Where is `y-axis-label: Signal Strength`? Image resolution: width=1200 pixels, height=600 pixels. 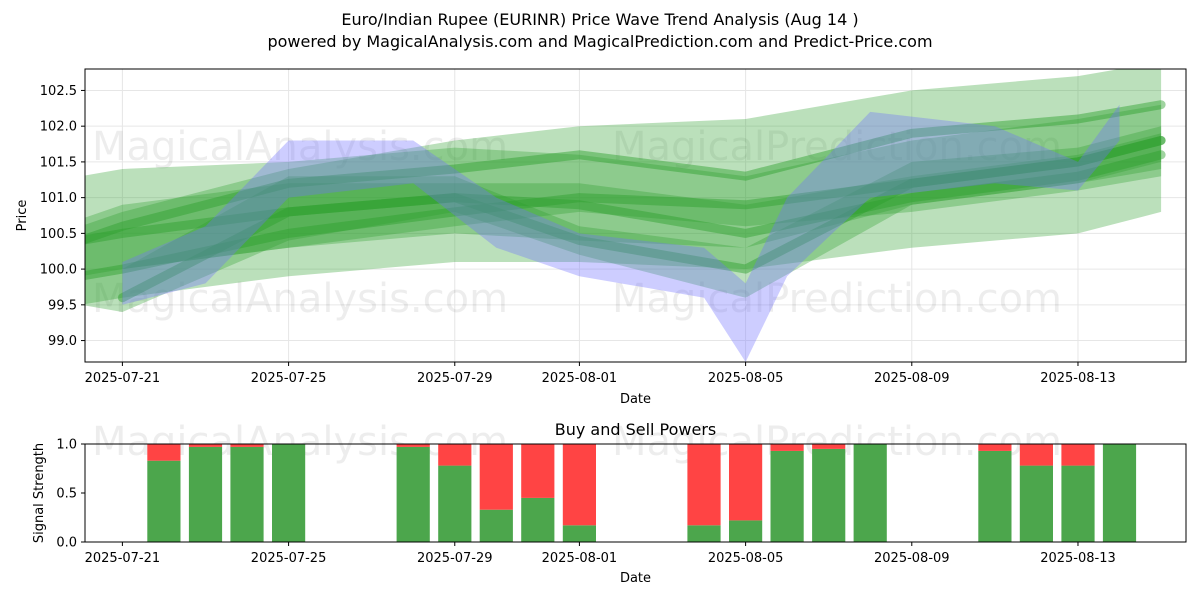
y-axis-label: Signal Strength is located at coordinates (39, 493).